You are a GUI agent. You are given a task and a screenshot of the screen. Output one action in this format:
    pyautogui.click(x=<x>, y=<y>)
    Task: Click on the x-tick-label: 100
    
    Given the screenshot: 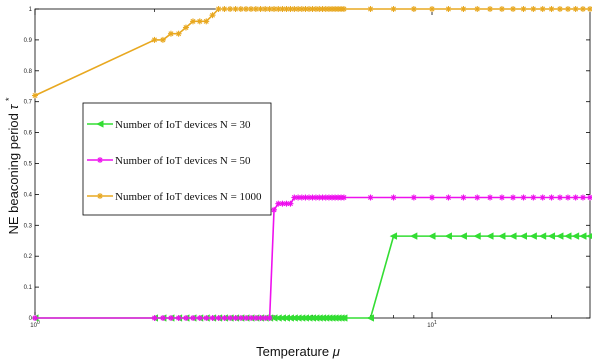 What is the action you would take?
    pyautogui.click(x=35, y=324)
    